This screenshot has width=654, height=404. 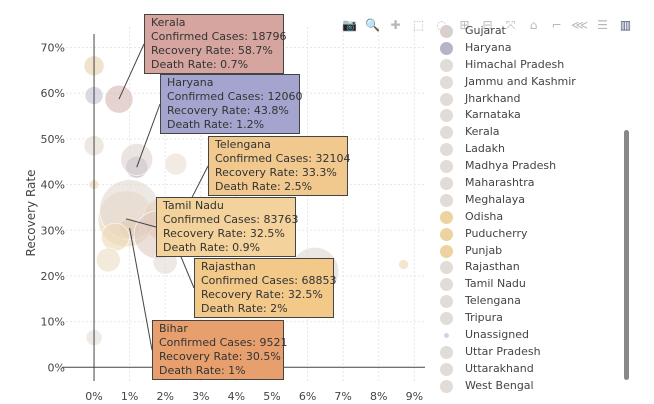 I want to click on reset-axes-icon: ⌂, so click(x=533, y=25).